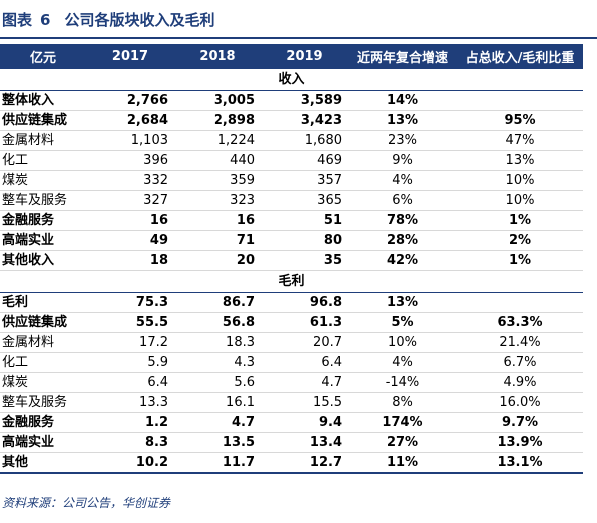 The image size is (597, 523). What do you see at coordinates (304, 442) in the screenshot?
I see `value-2019-cell: 13.4` at bounding box center [304, 442].